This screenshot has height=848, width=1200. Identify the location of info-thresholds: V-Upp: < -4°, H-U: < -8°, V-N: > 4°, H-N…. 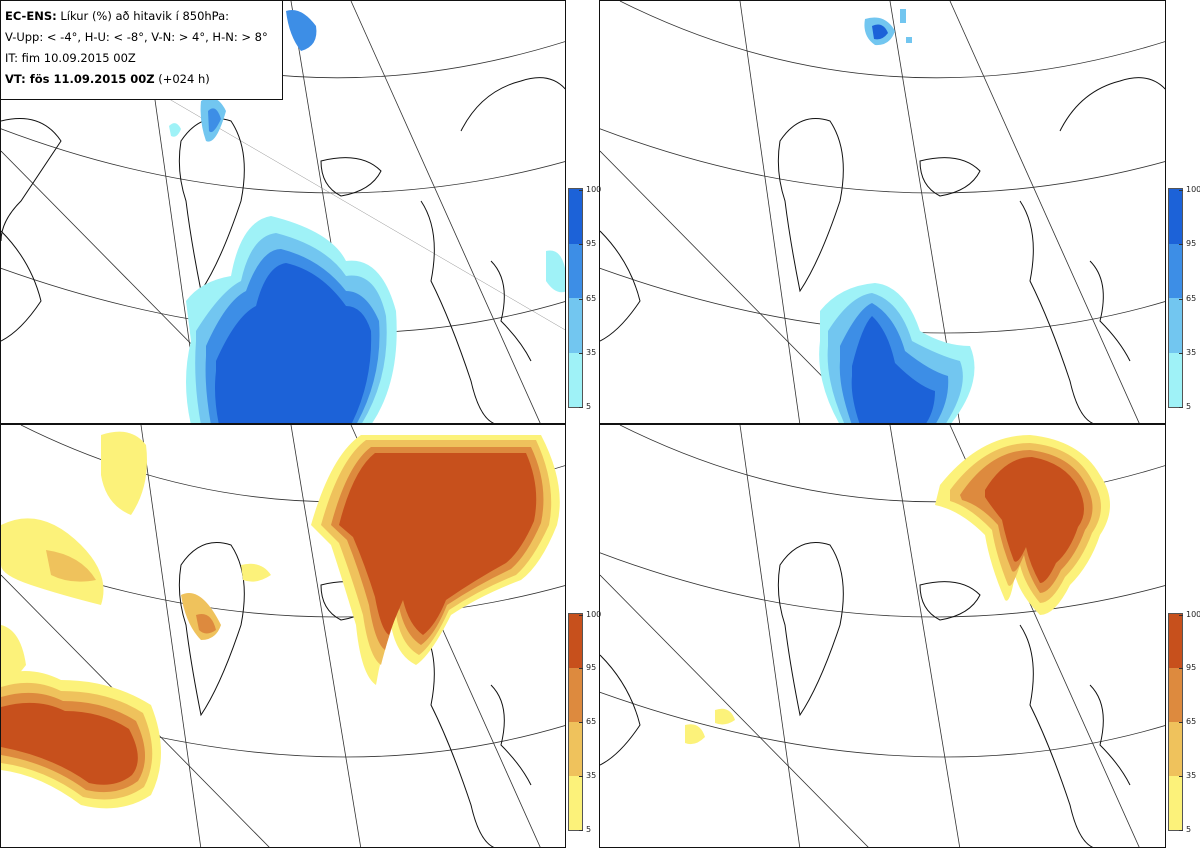
(136, 37).